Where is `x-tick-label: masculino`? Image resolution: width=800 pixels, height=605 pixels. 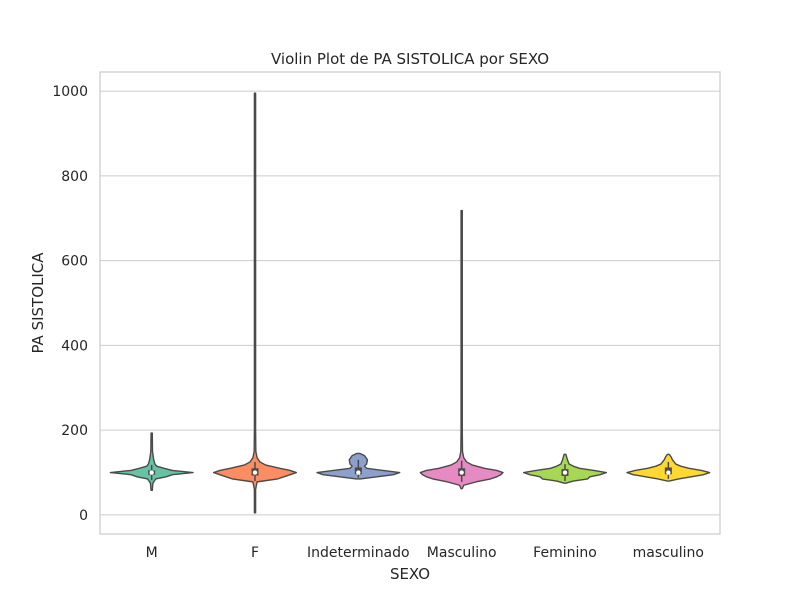
x-tick-label: masculino is located at coordinates (668, 553).